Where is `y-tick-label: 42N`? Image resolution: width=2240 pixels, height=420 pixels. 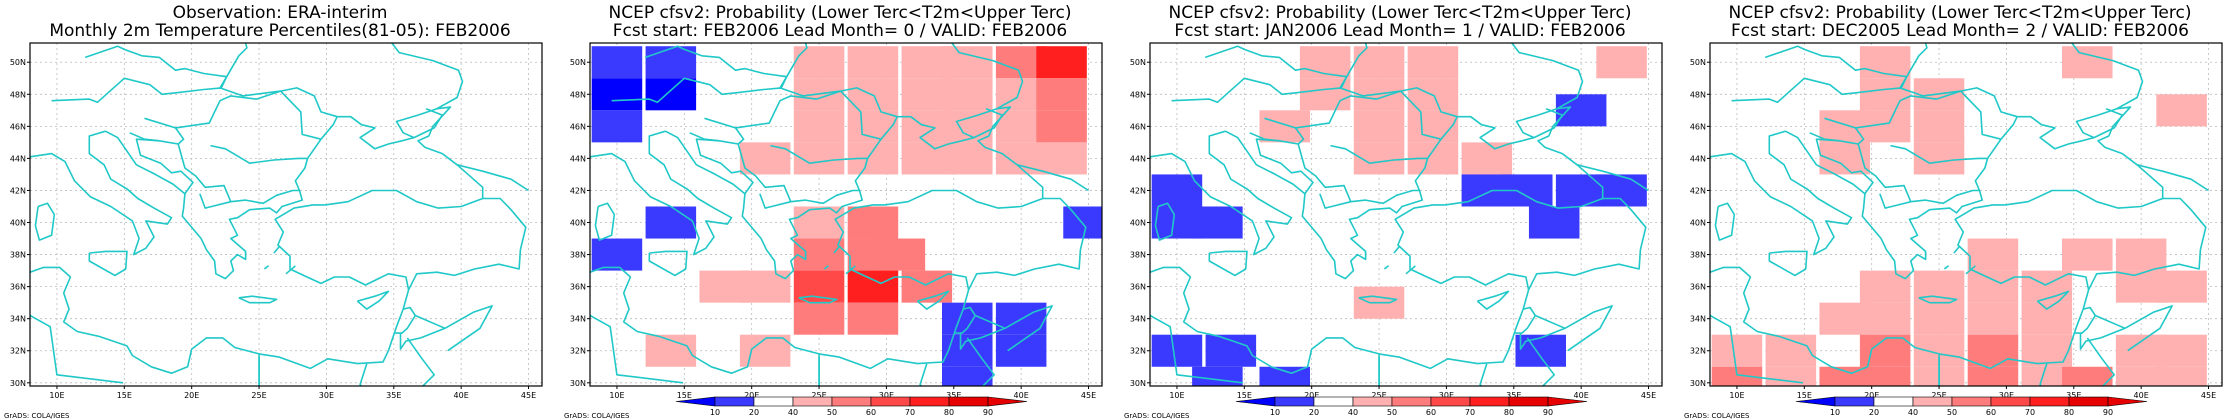 y-tick-label: 42N is located at coordinates (18, 190).